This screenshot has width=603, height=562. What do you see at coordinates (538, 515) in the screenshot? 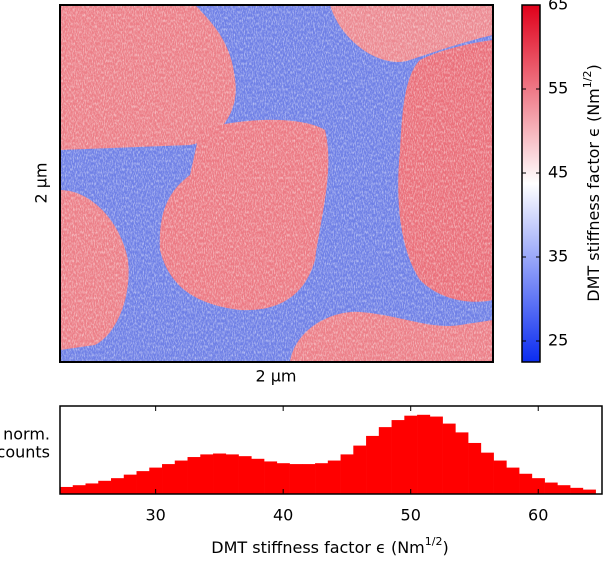
I see `x-tick-label: 60` at bounding box center [538, 515].